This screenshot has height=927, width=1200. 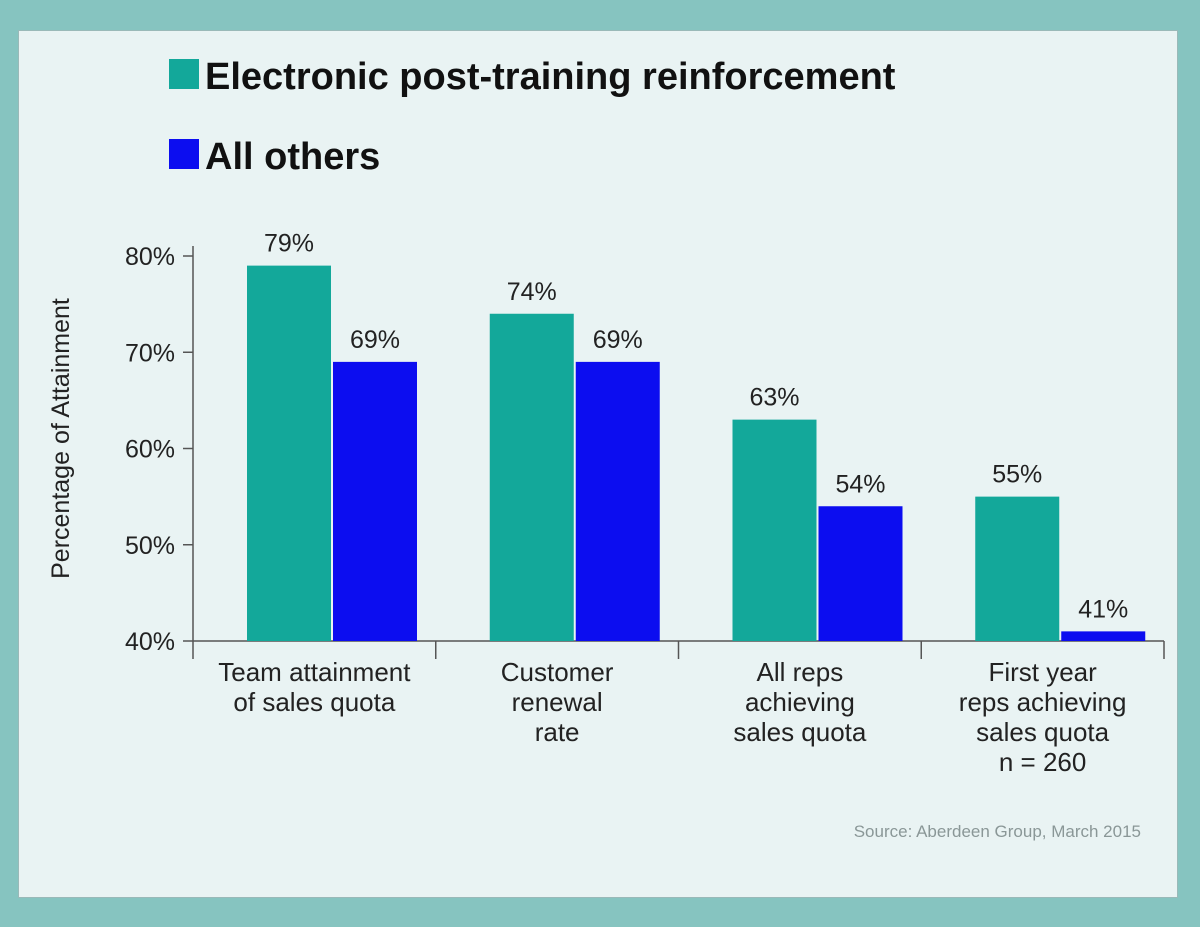 What do you see at coordinates (774, 398) in the screenshot?
I see `bar-value-label: 63%` at bounding box center [774, 398].